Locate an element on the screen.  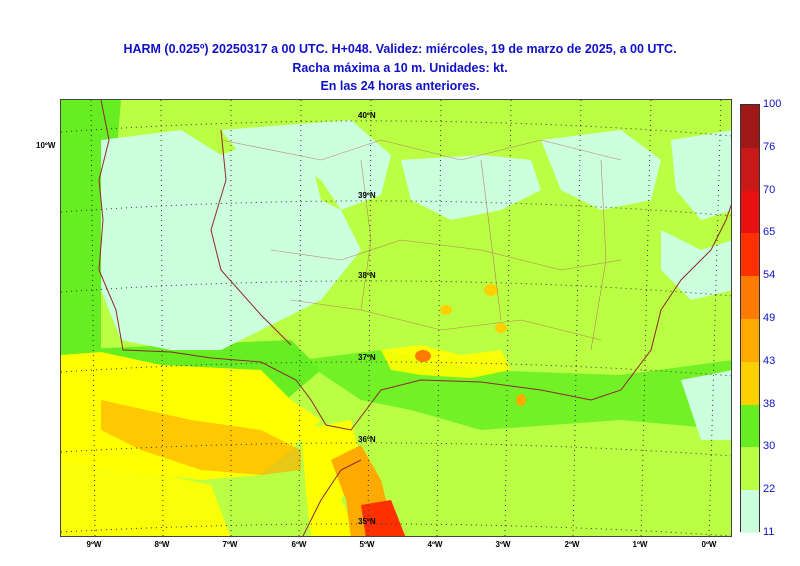
lat-label-38: 38ºN is located at coordinates (367, 275).